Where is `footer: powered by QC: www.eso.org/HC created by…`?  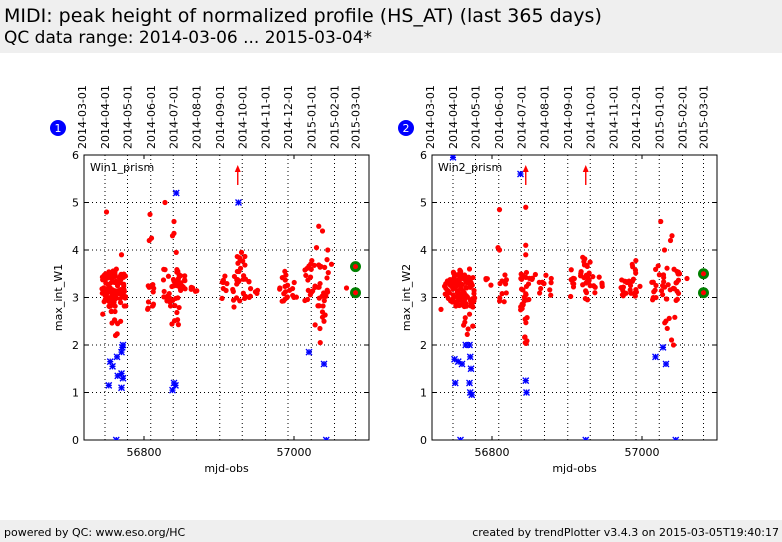
footer: powered by QC: www.eso.org/HC created by… is located at coordinates (391, 531).